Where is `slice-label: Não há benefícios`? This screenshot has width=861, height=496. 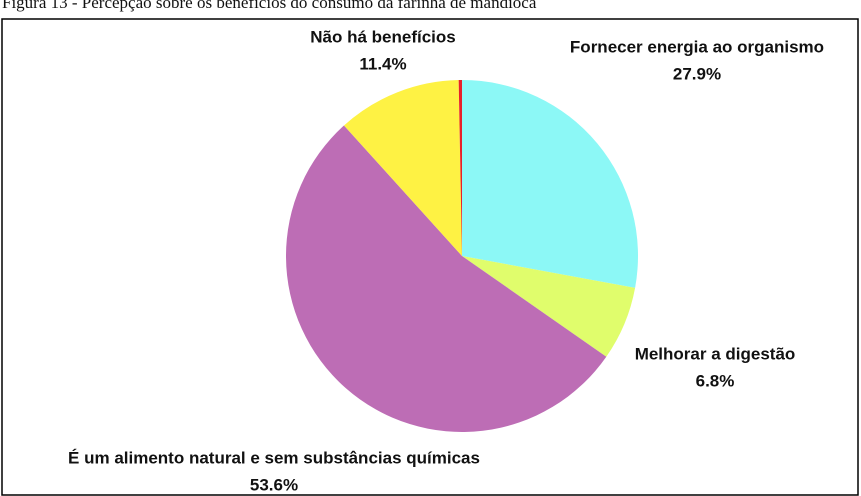
slice-label: Não há benefícios is located at coordinates (382, 36).